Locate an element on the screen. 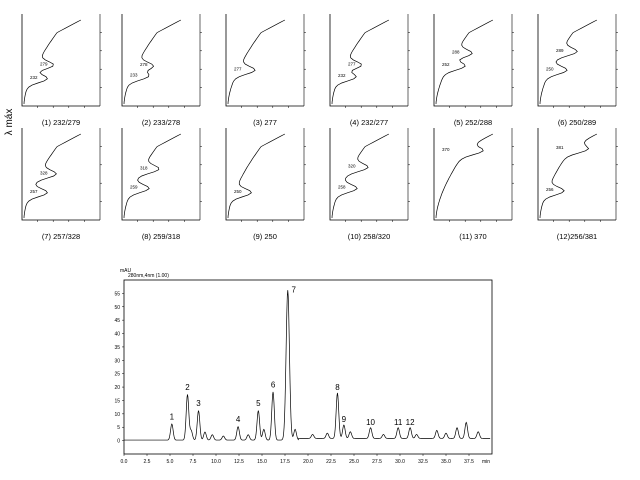 This screenshot has height=480, width=640. spectrum-caption: (2) 233/278 is located at coordinates (161, 122).